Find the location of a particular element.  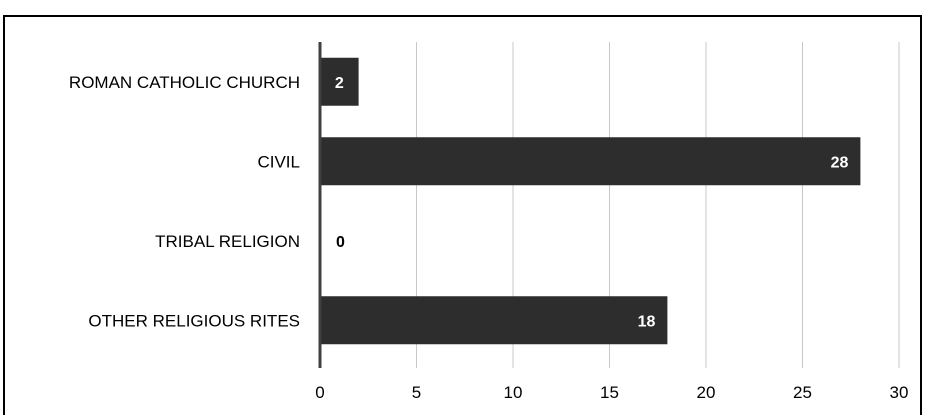

x-tick-label-25: 25 is located at coordinates (802, 392).